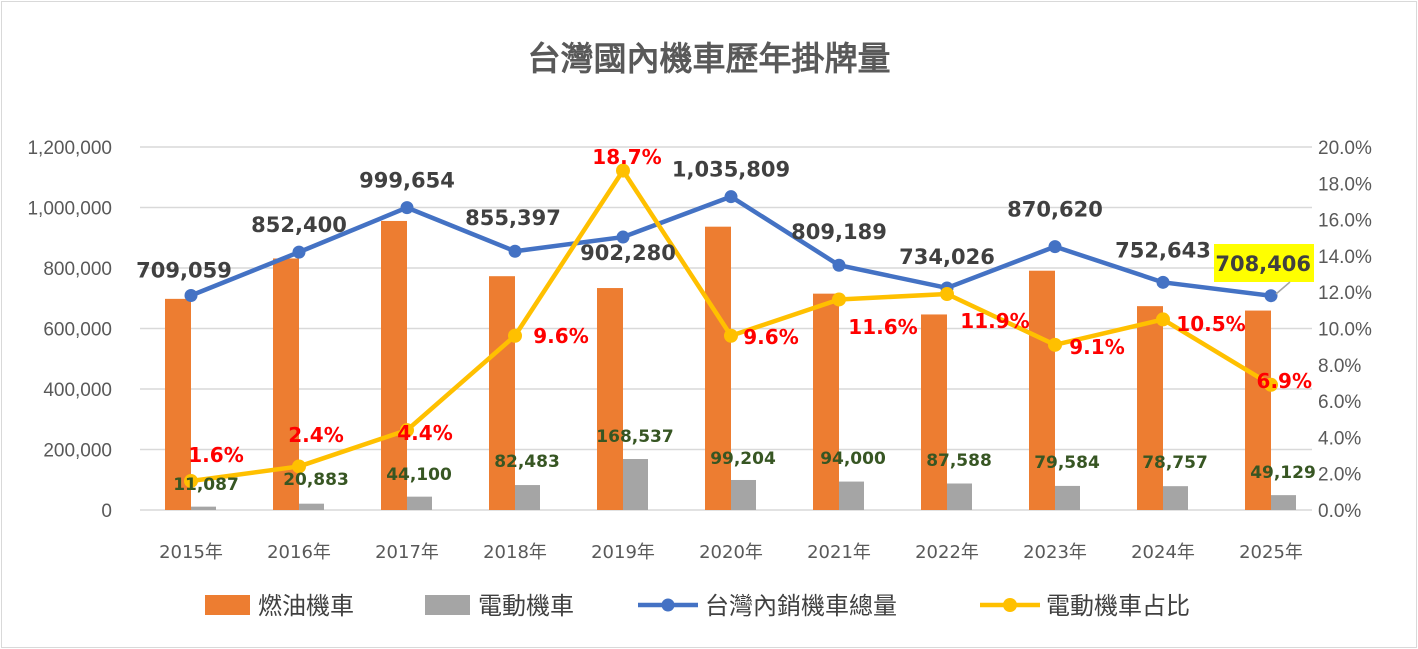 The width and height of the screenshot is (1418, 649). I want to click on y-right-tick: 4.0%, so click(1339, 438).